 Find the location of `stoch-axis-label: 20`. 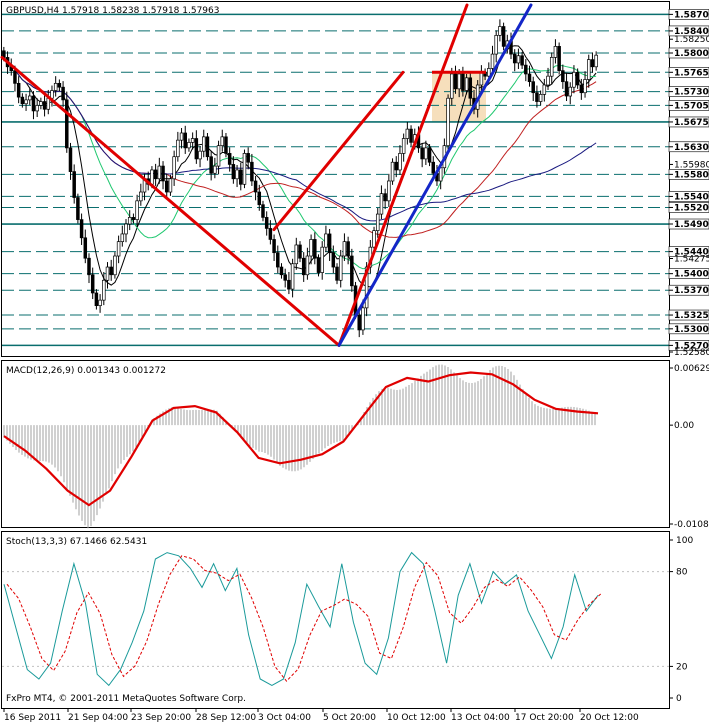

stoch-axis-label: 20 is located at coordinates (682, 667).